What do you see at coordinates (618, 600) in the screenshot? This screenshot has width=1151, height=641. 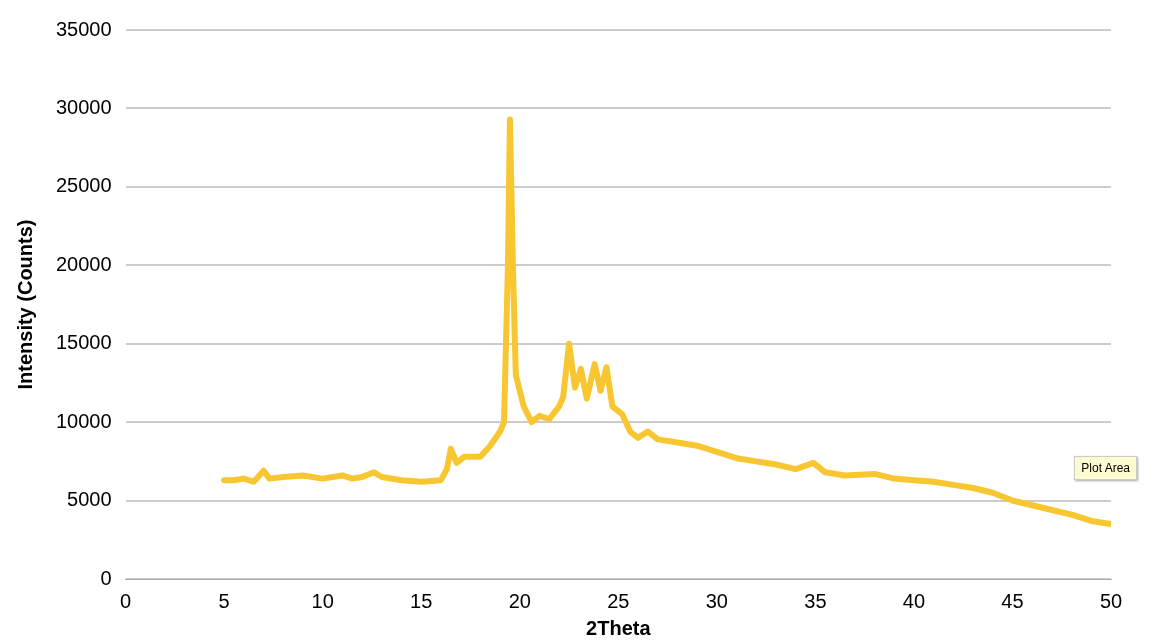 I see `x-tick-label: 25` at bounding box center [618, 600].